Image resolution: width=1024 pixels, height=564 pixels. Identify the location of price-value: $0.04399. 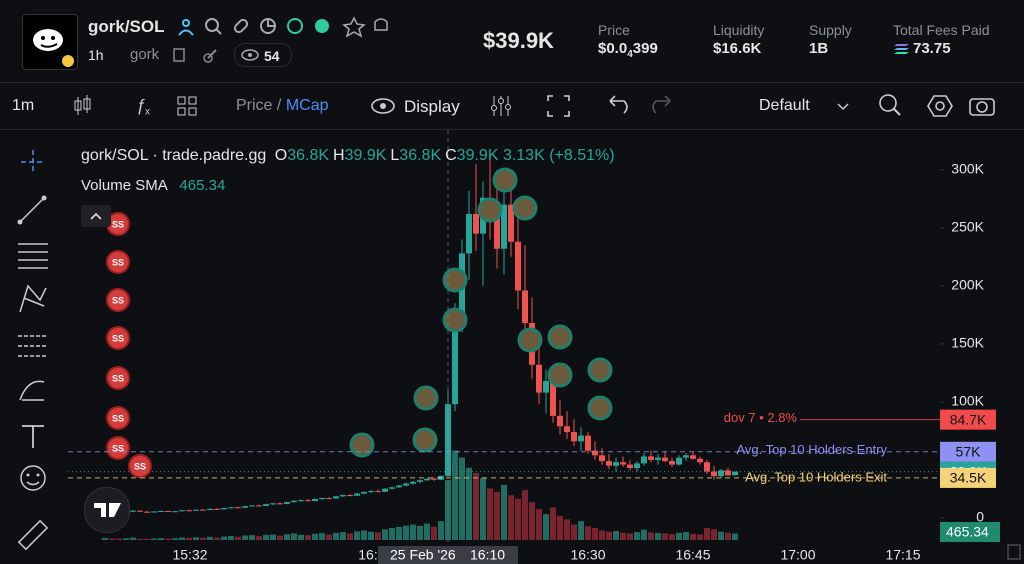
(628, 50).